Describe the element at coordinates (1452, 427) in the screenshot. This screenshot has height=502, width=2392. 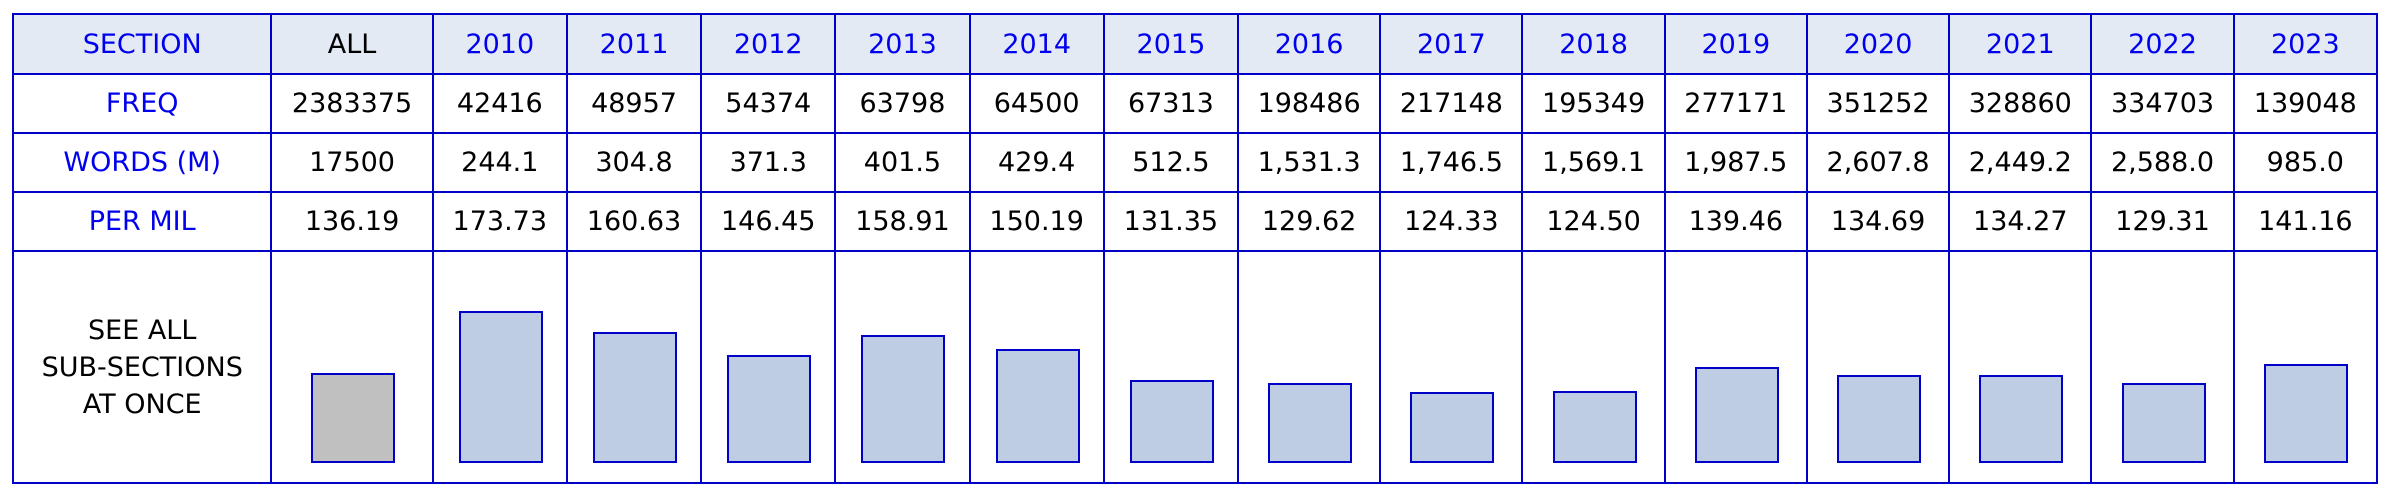
I see `bar-2017` at that location.